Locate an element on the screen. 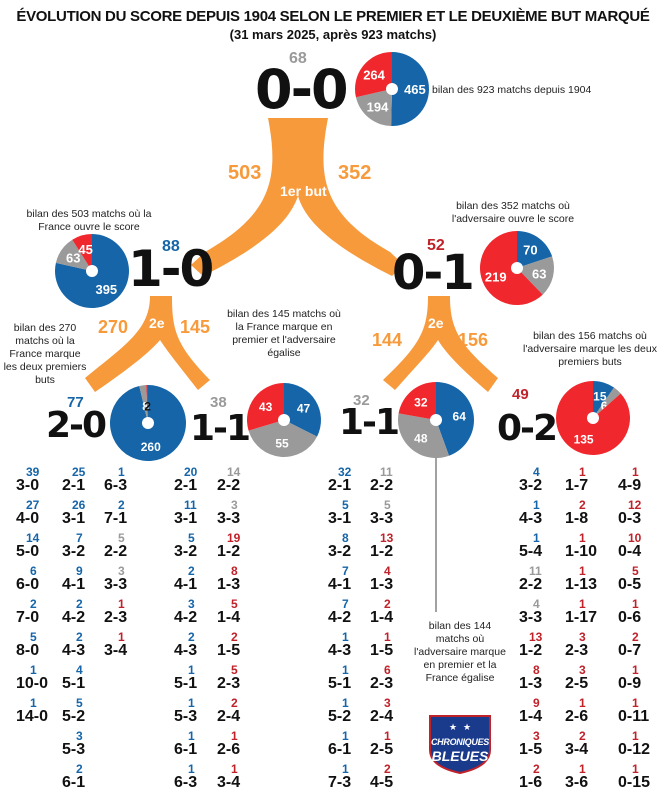  final-score: 4-1 is located at coordinates (74, 584).